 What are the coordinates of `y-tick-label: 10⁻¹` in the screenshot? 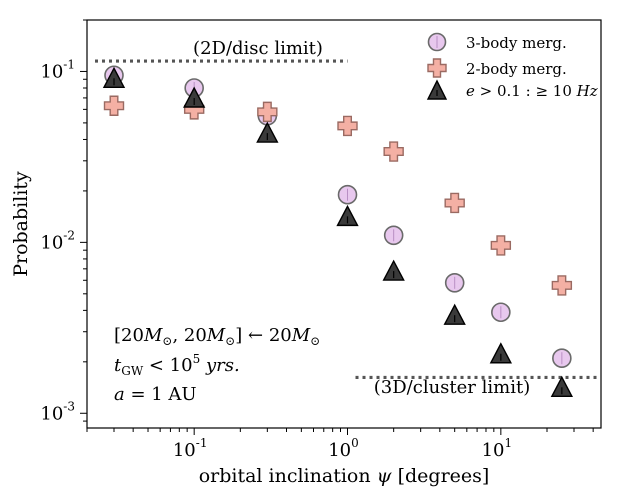 It's located at (57, 69).